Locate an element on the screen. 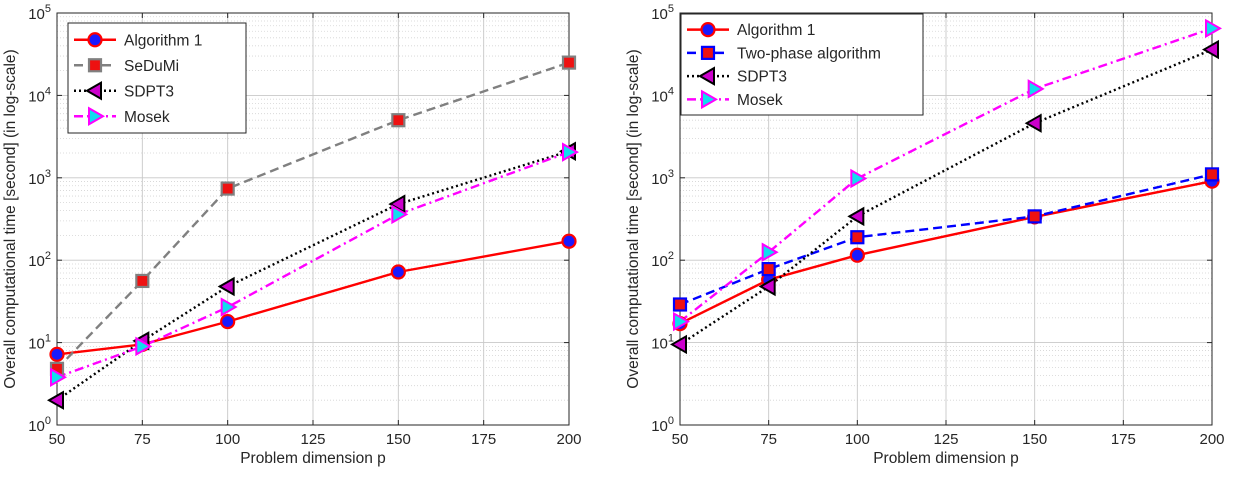 The height and width of the screenshot is (477, 1234). legend-label: Two-phase algorithm is located at coordinates (809, 53).